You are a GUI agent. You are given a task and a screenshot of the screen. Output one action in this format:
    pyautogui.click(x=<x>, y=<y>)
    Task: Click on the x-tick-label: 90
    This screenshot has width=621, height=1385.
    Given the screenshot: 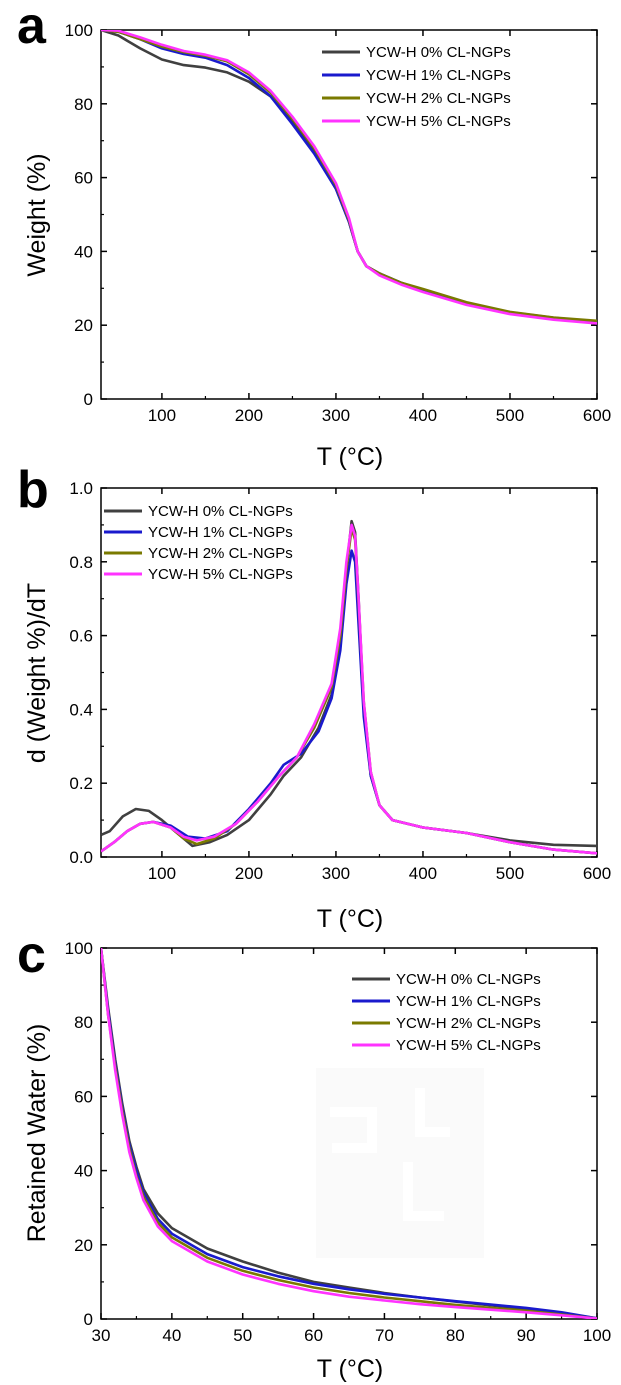 What is the action you would take?
    pyautogui.click(x=526, y=1335)
    